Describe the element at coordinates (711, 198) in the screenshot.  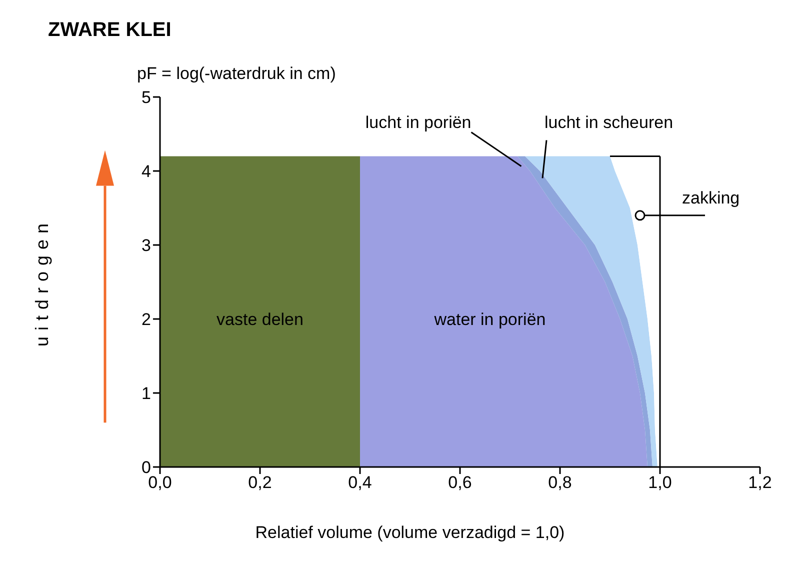
I see `series-label: zakking` at that location.